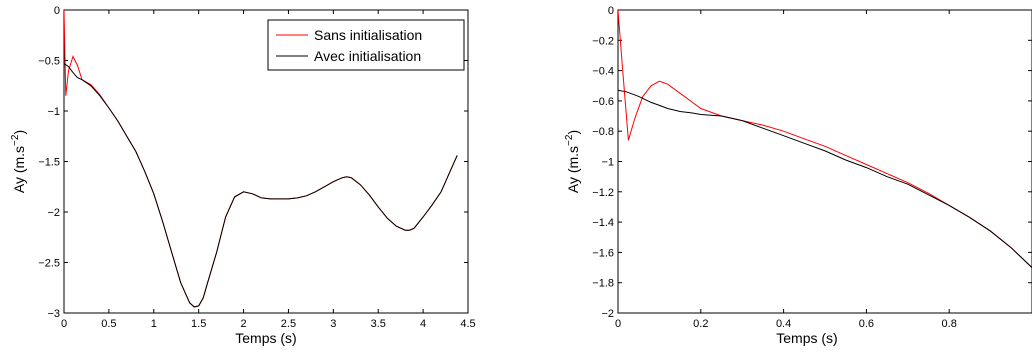  I want to click on y-tick-label: −1.5, so click(49, 163).